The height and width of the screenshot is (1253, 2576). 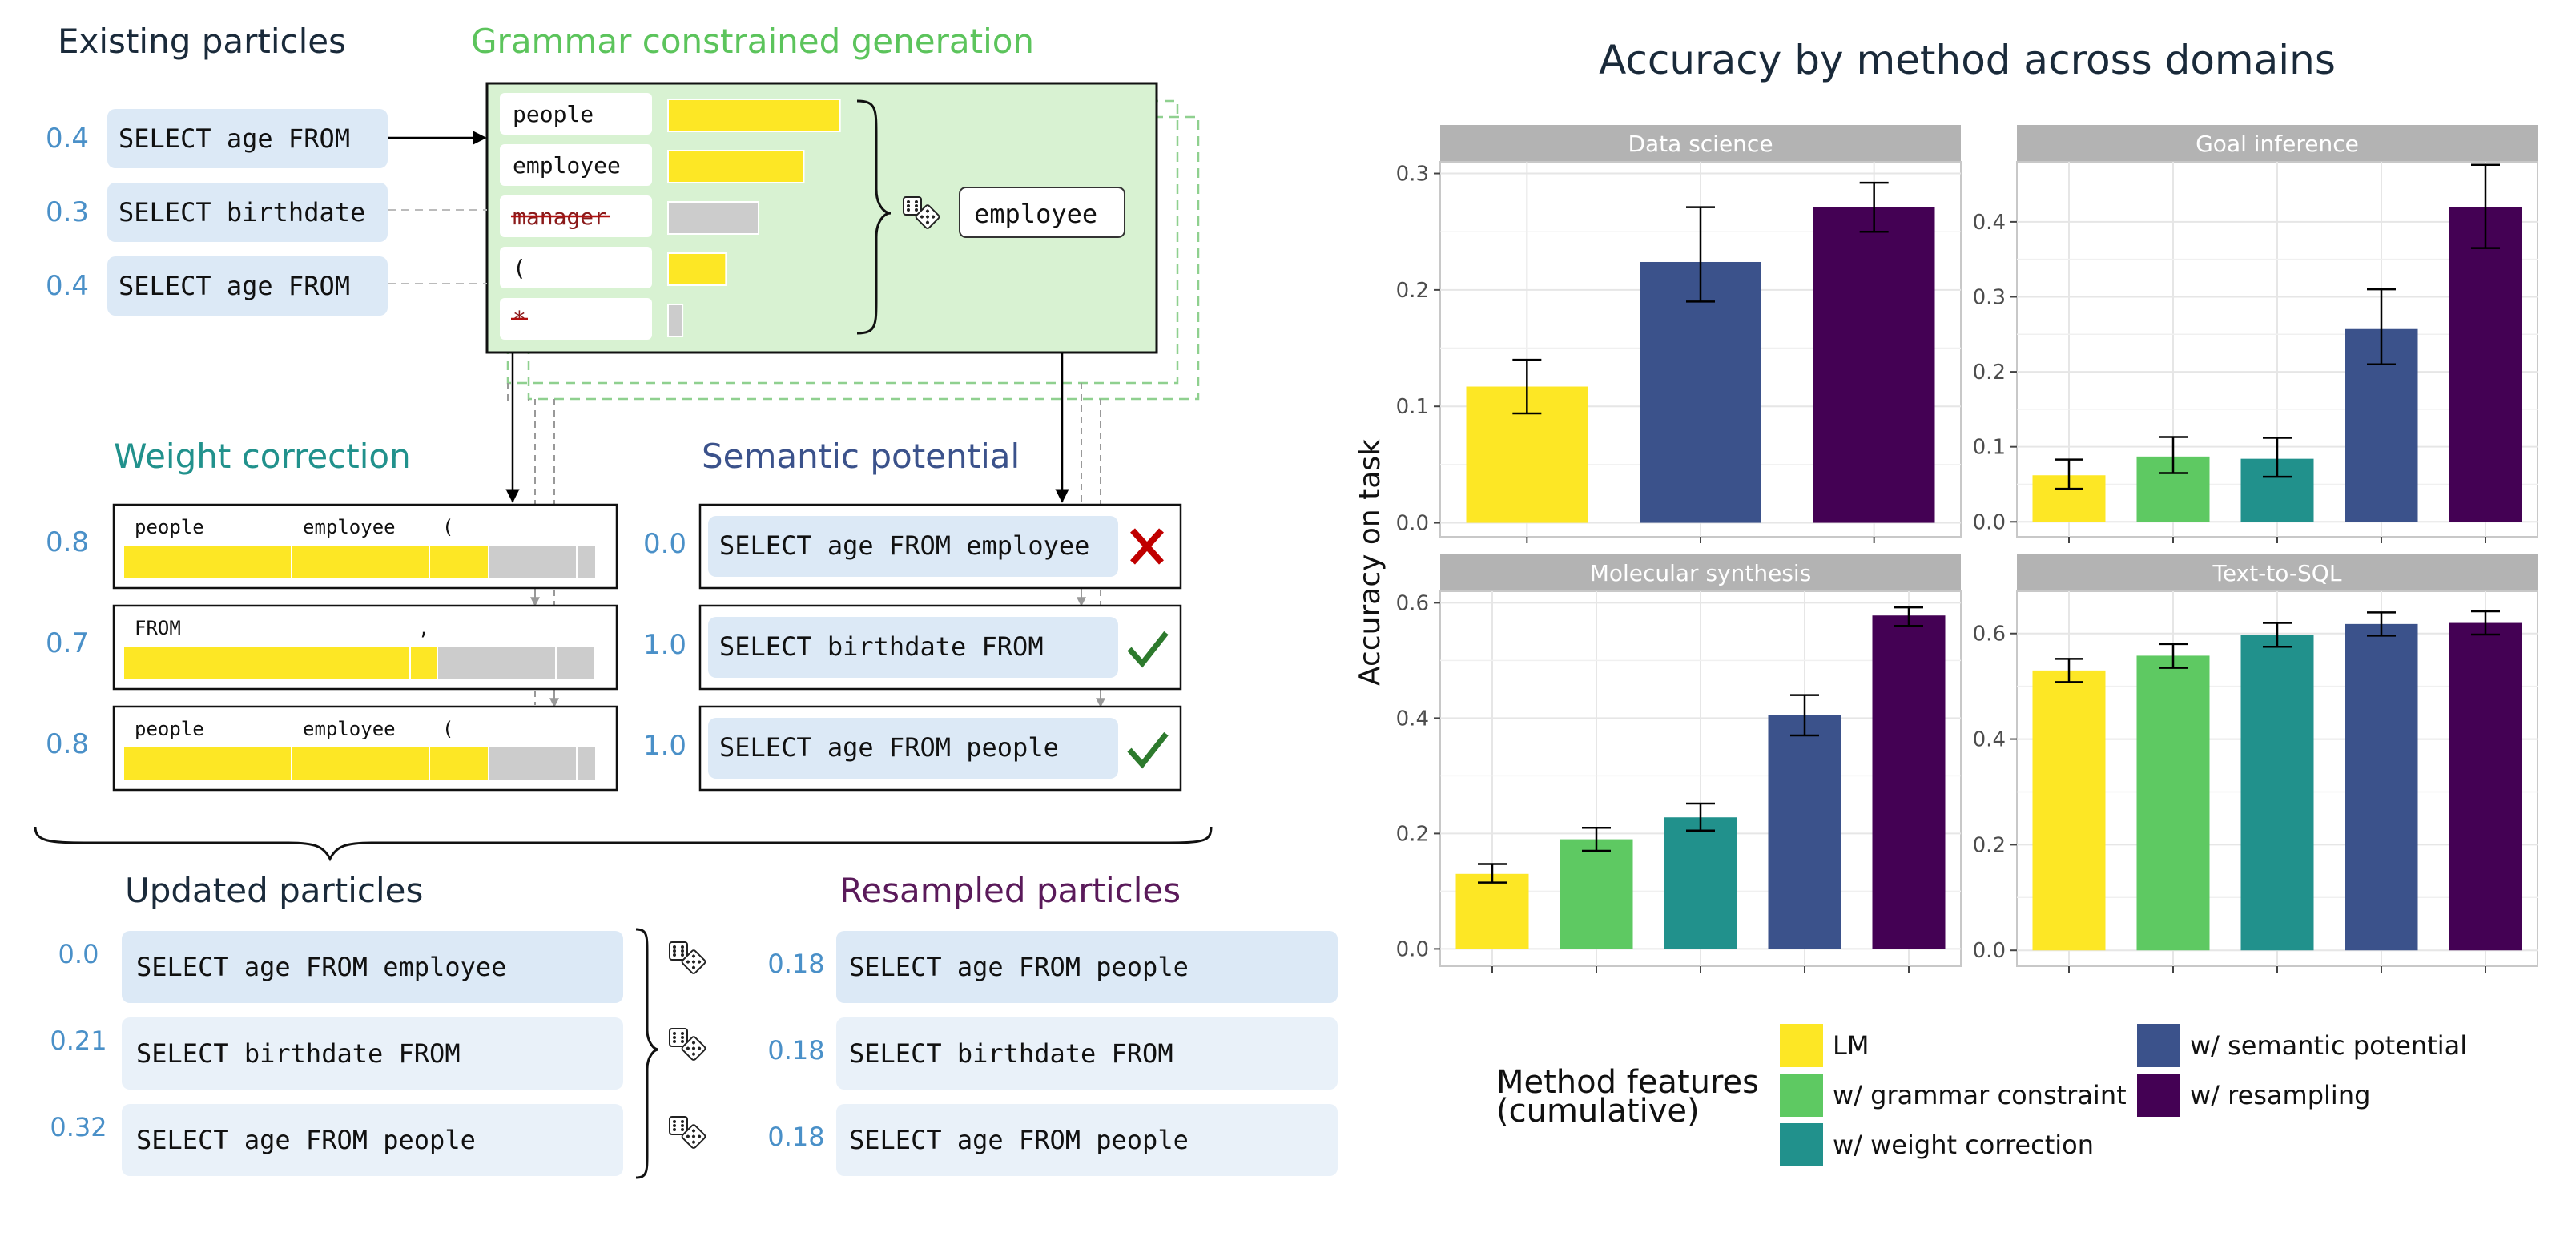 I want to click on legend-item: w/ resampling, so click(x=2253, y=1095).